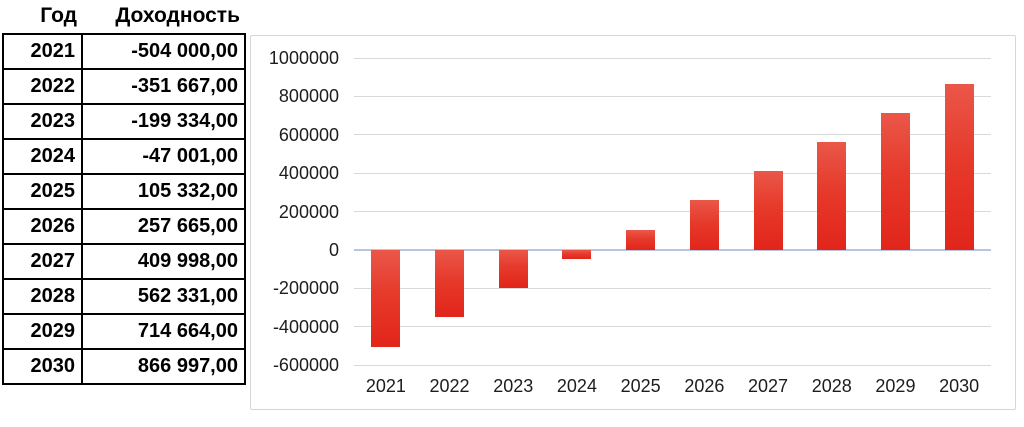 This screenshot has height=427, width=1024. I want to click on bar-2027, so click(768, 210).